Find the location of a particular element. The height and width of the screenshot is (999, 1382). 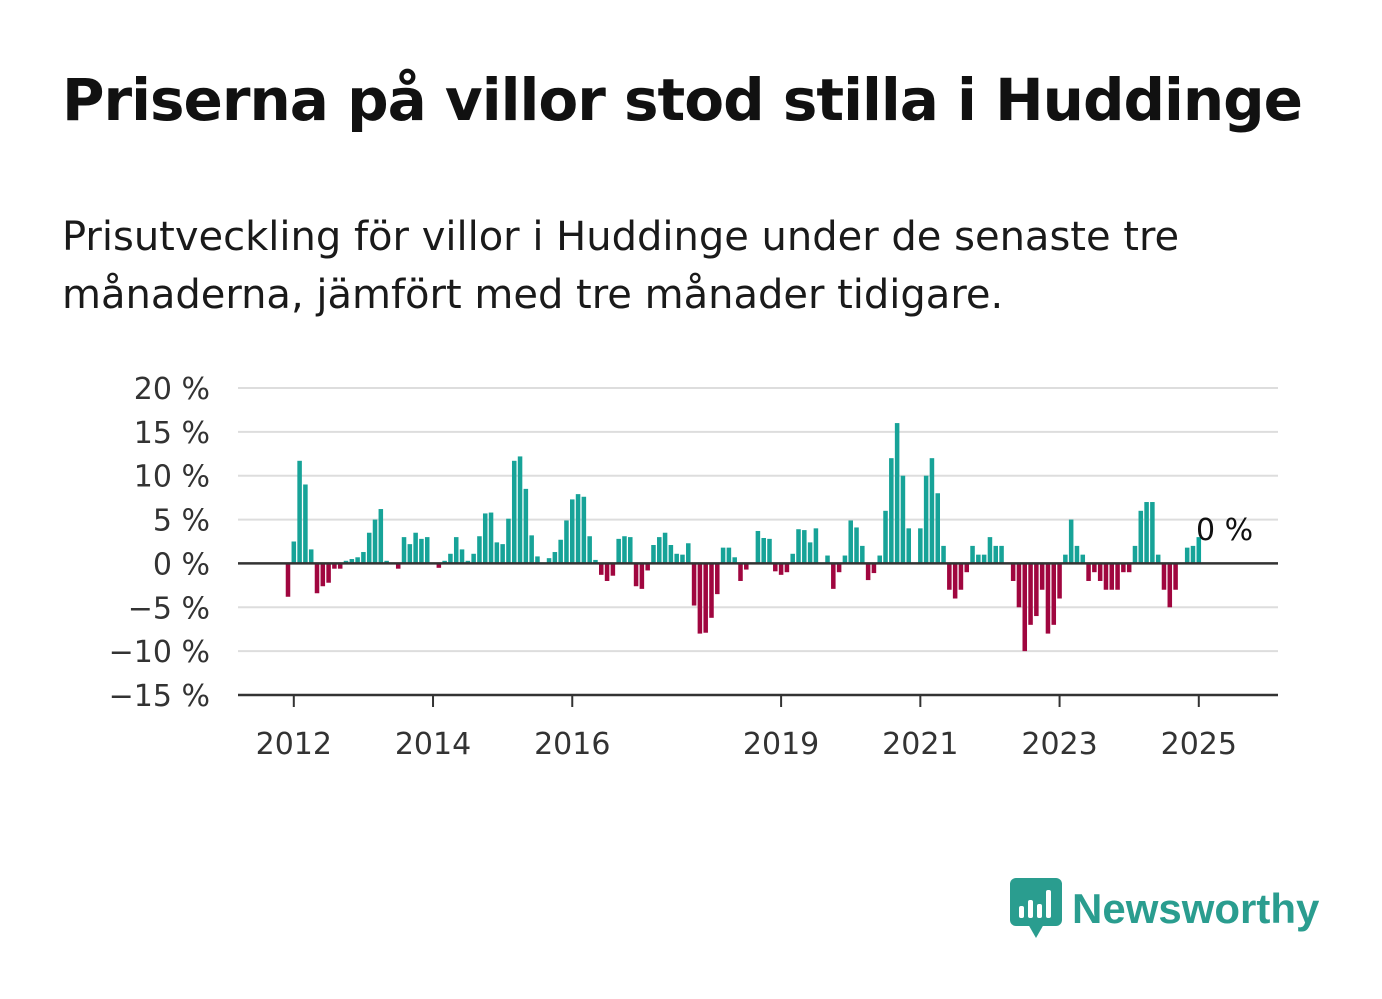

y-tick-label: 5 % is located at coordinates (181, 521).